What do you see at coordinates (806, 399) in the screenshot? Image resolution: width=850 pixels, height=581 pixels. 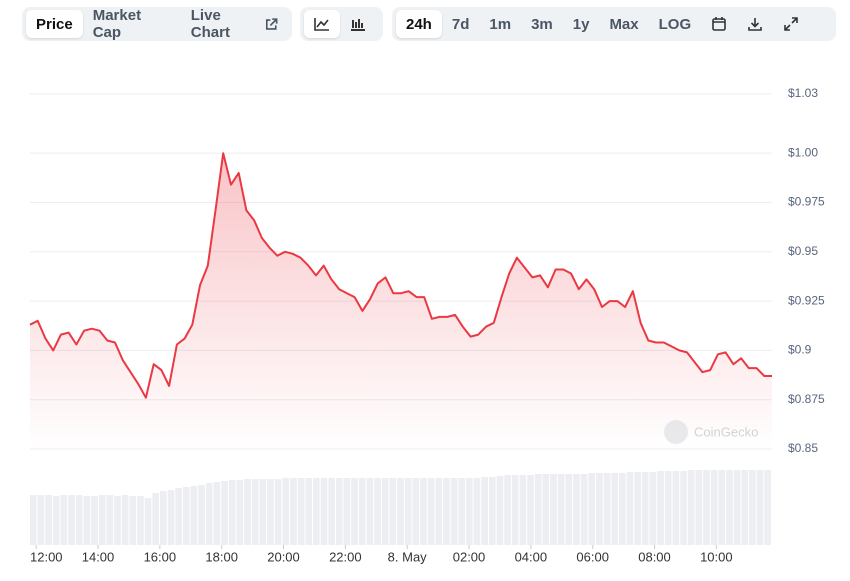 I see `y-tick-label: $0.875` at bounding box center [806, 399].